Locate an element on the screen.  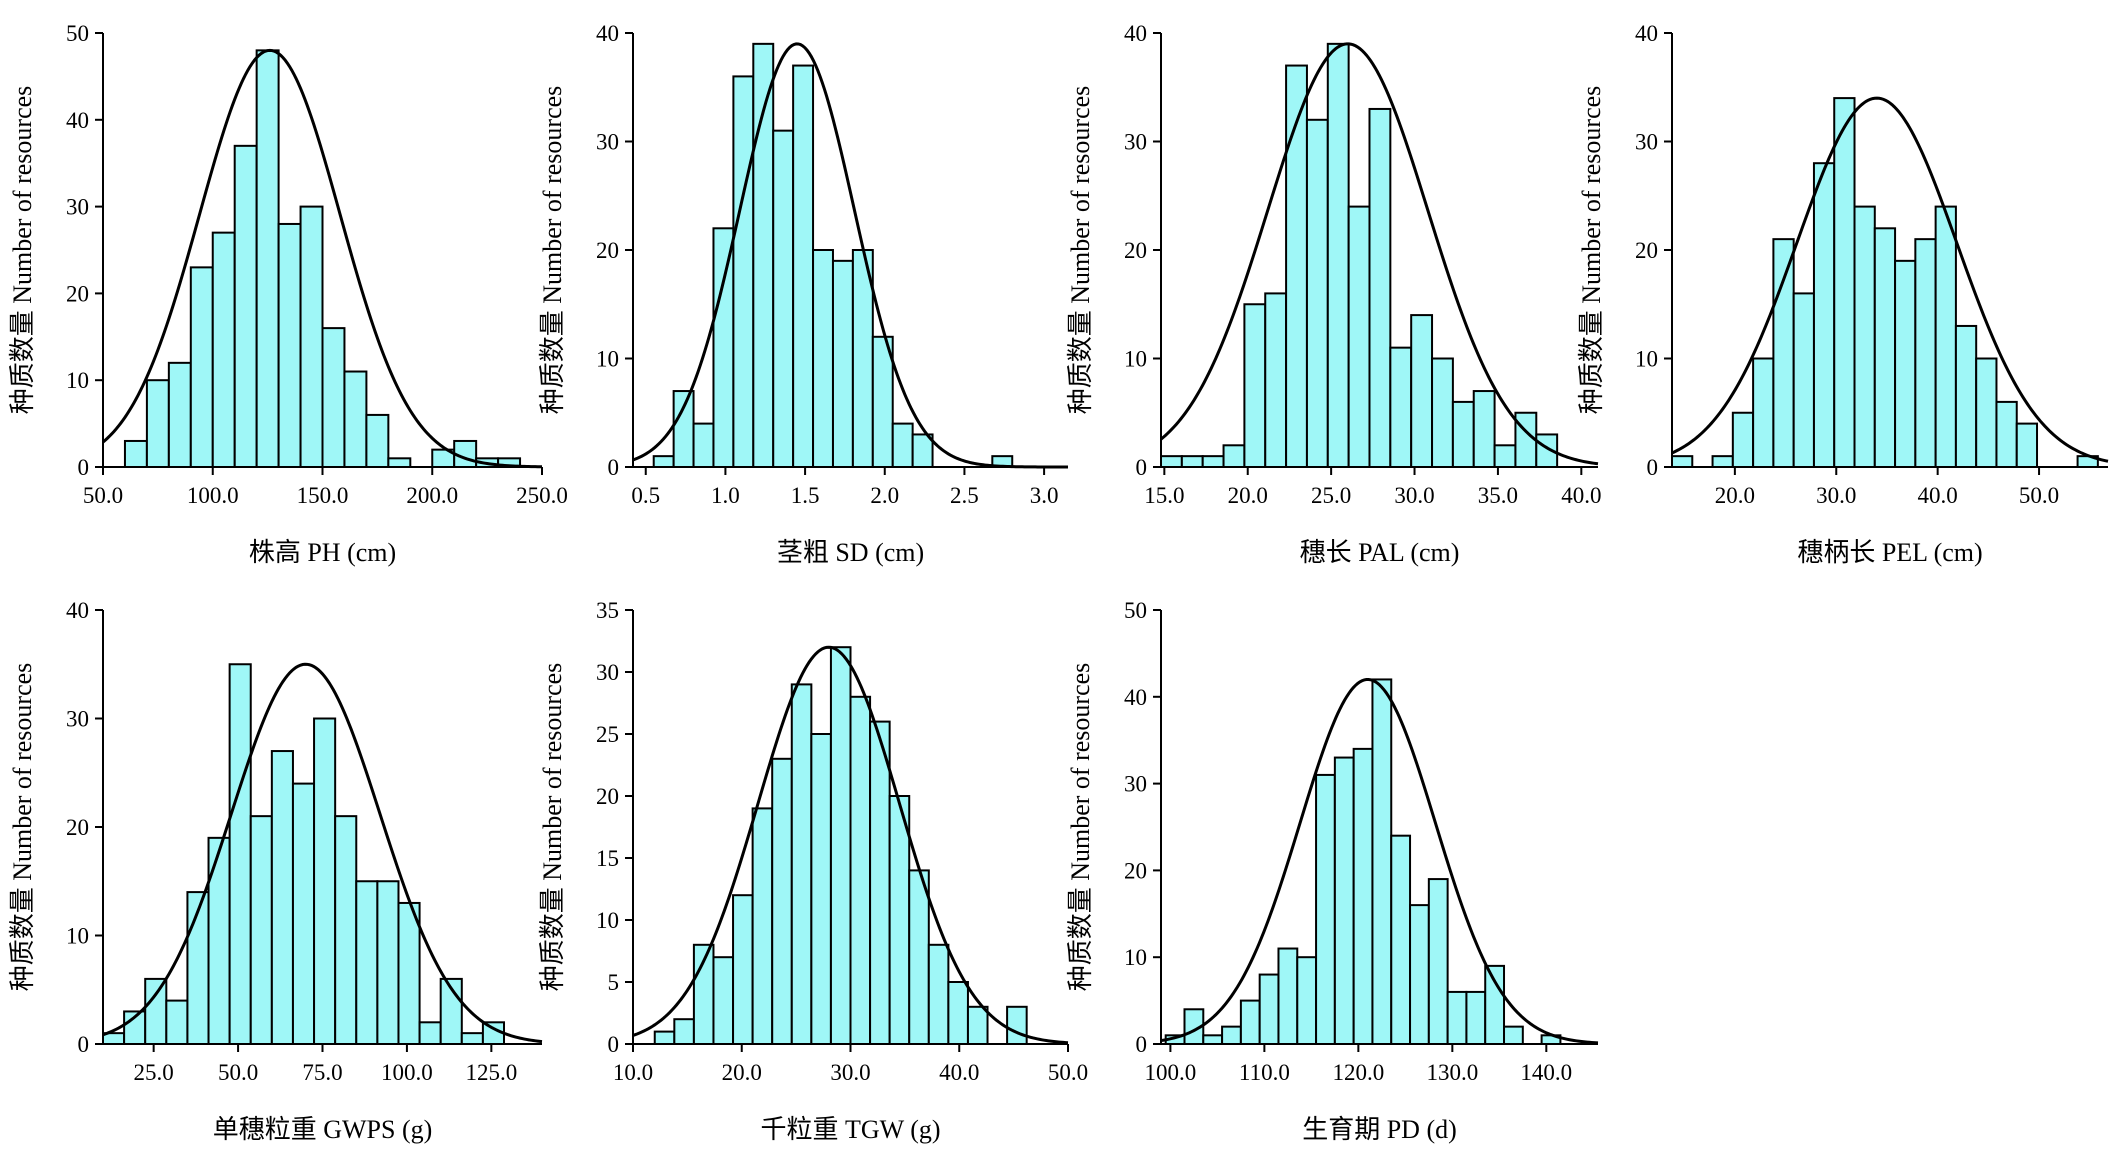
x-tick-label: 15.0 is located at coordinates (1164, 495).